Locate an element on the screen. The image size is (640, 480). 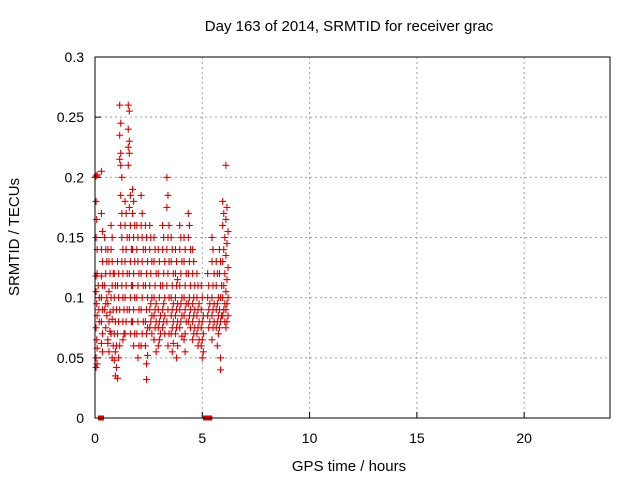
y-tick-label: 0 is located at coordinates (80, 418).